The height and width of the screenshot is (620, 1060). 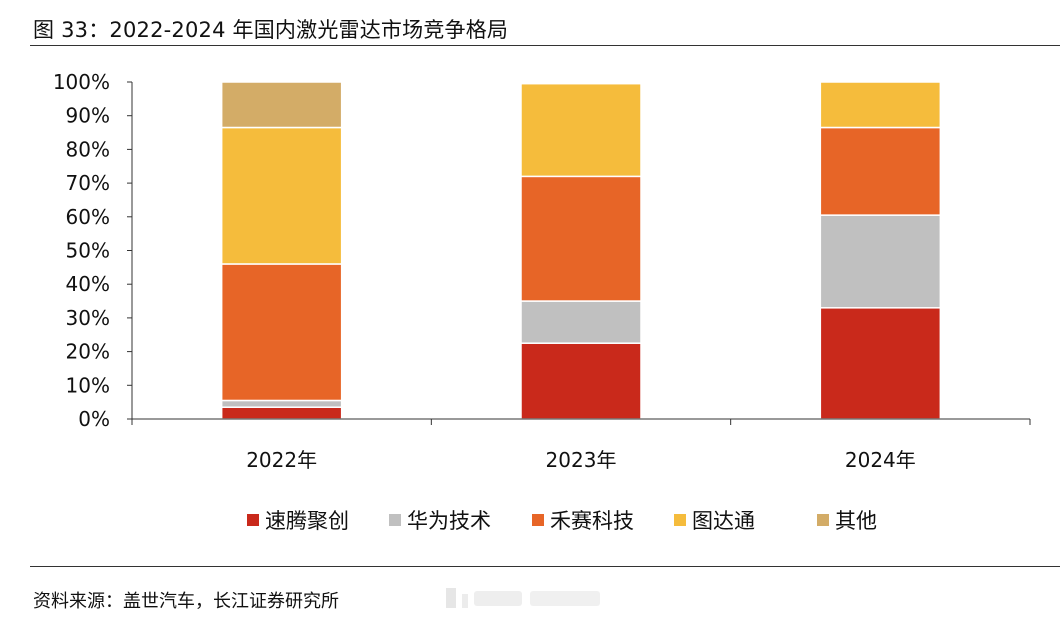 I want to click on source-note: 资料来源：盖世汽车，长江证券研究所, so click(x=186, y=601).